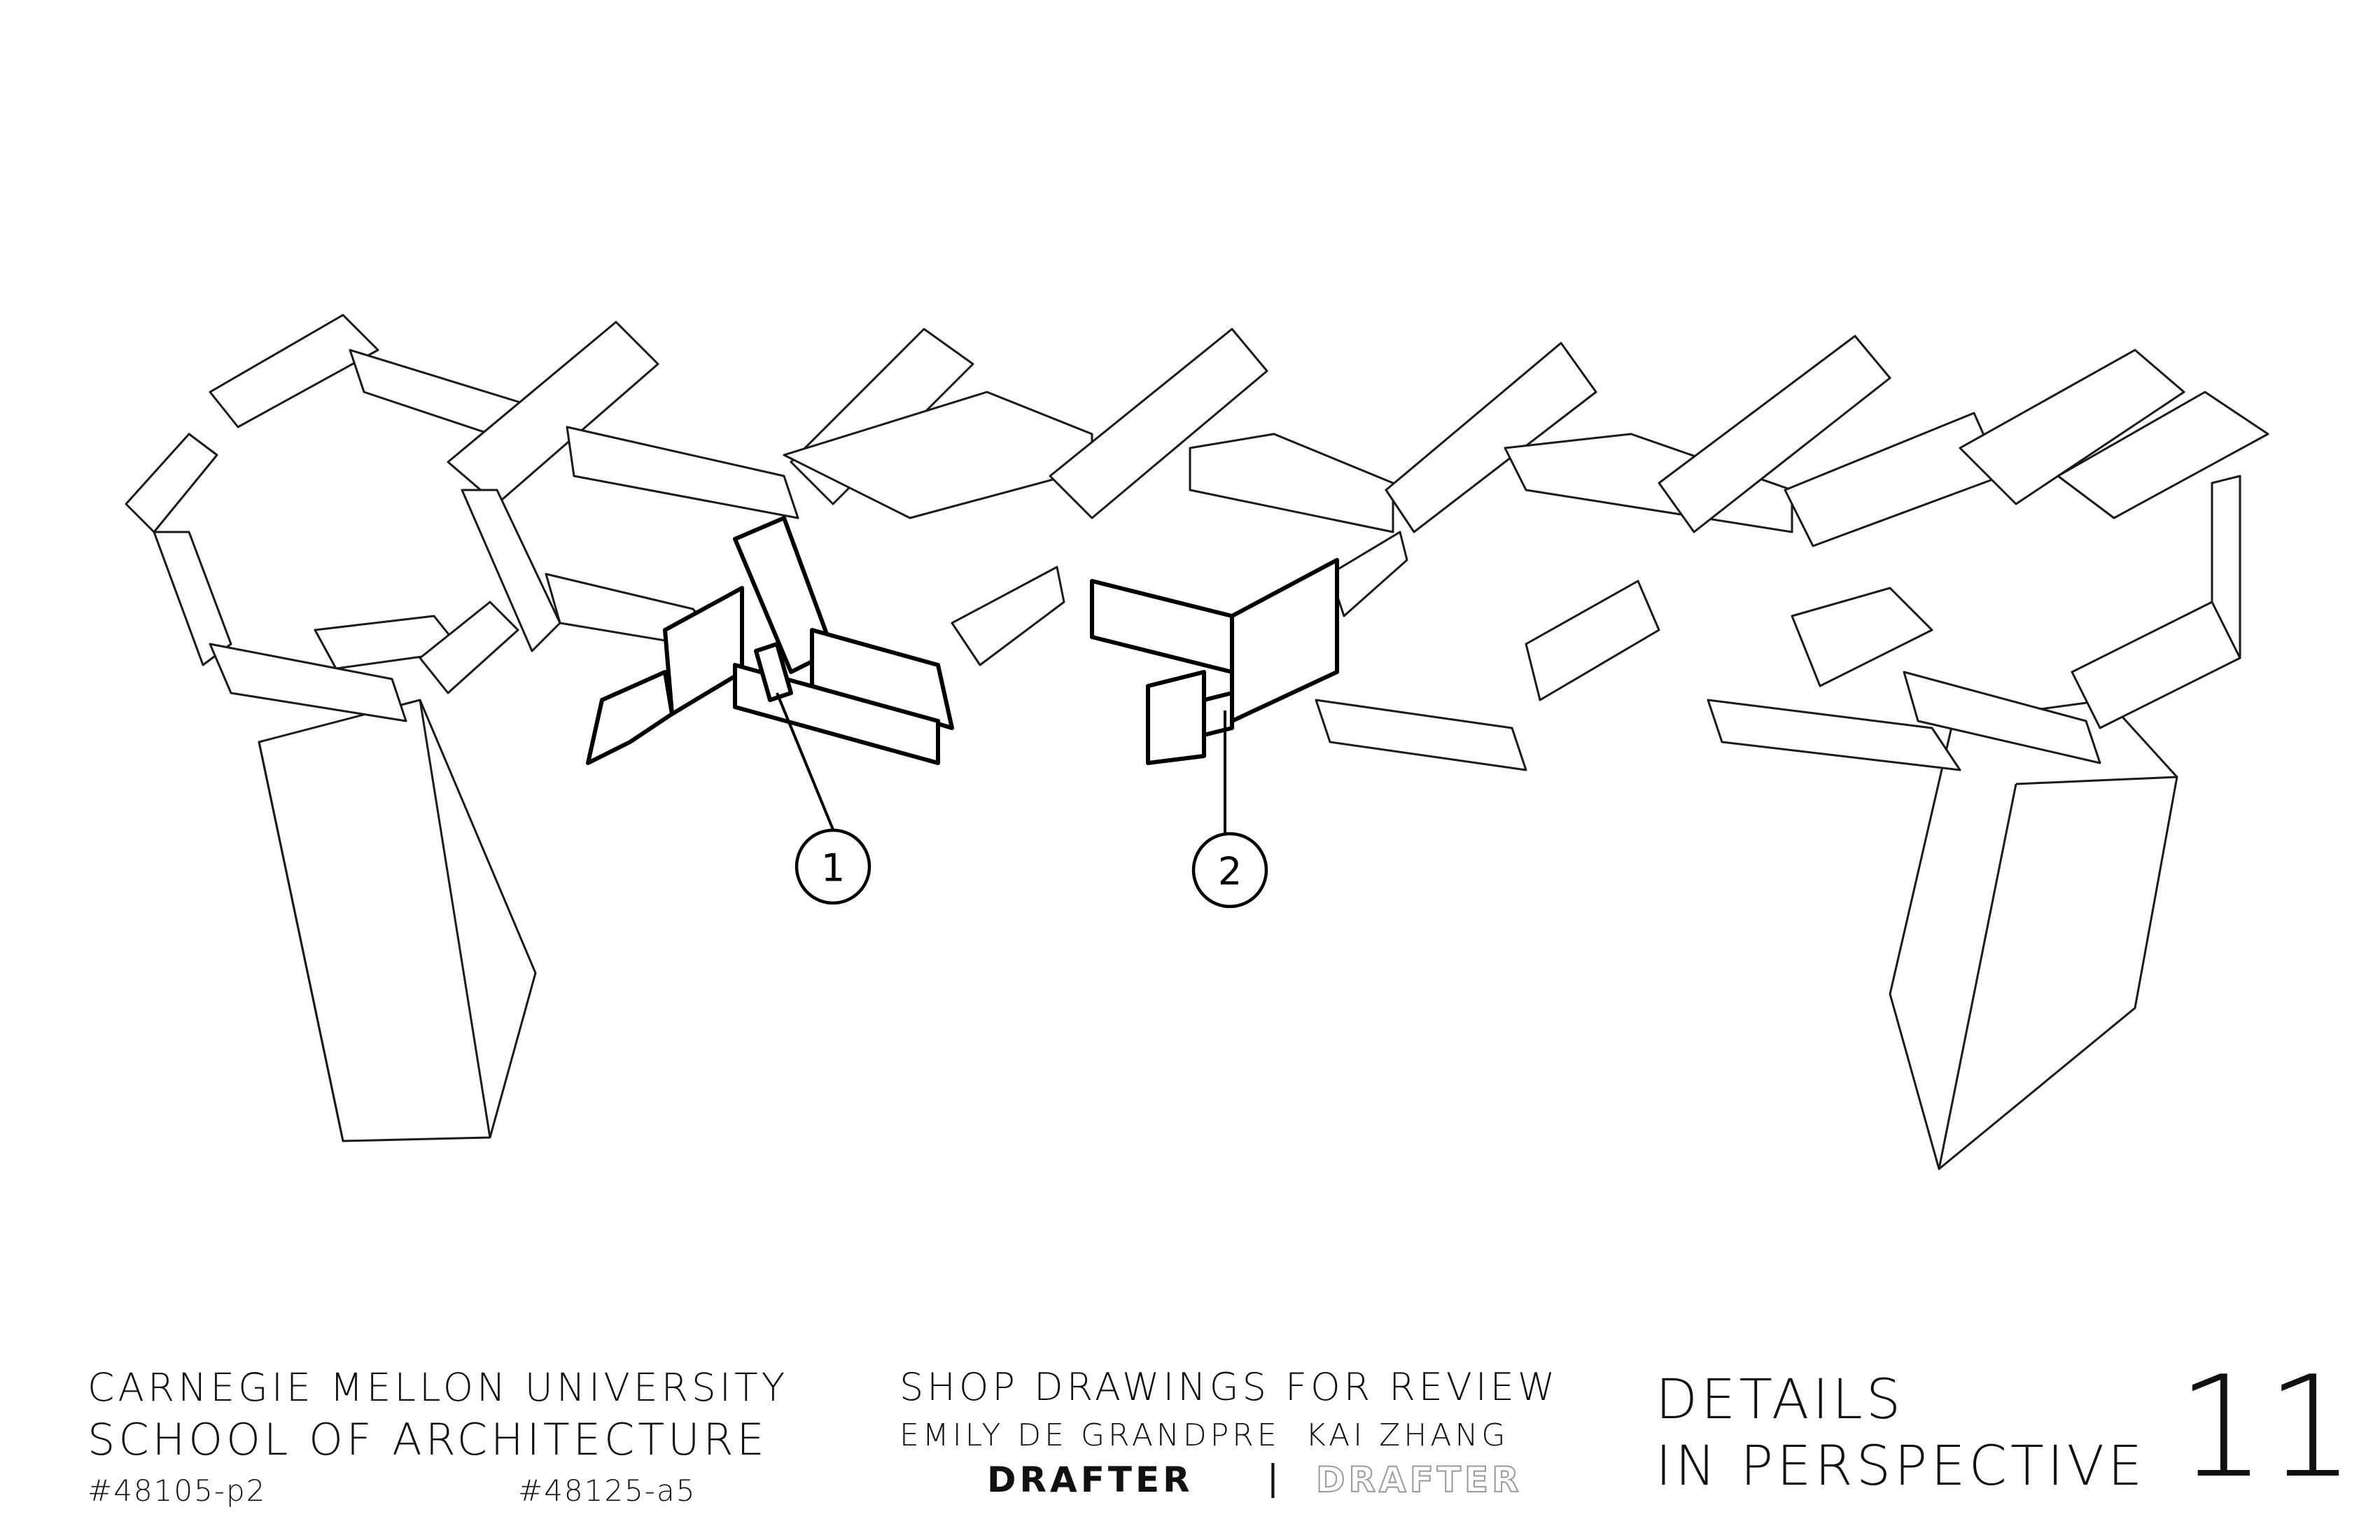 The width and height of the screenshot is (2380, 1540). I want to click on right-column, so click(2033, 934).